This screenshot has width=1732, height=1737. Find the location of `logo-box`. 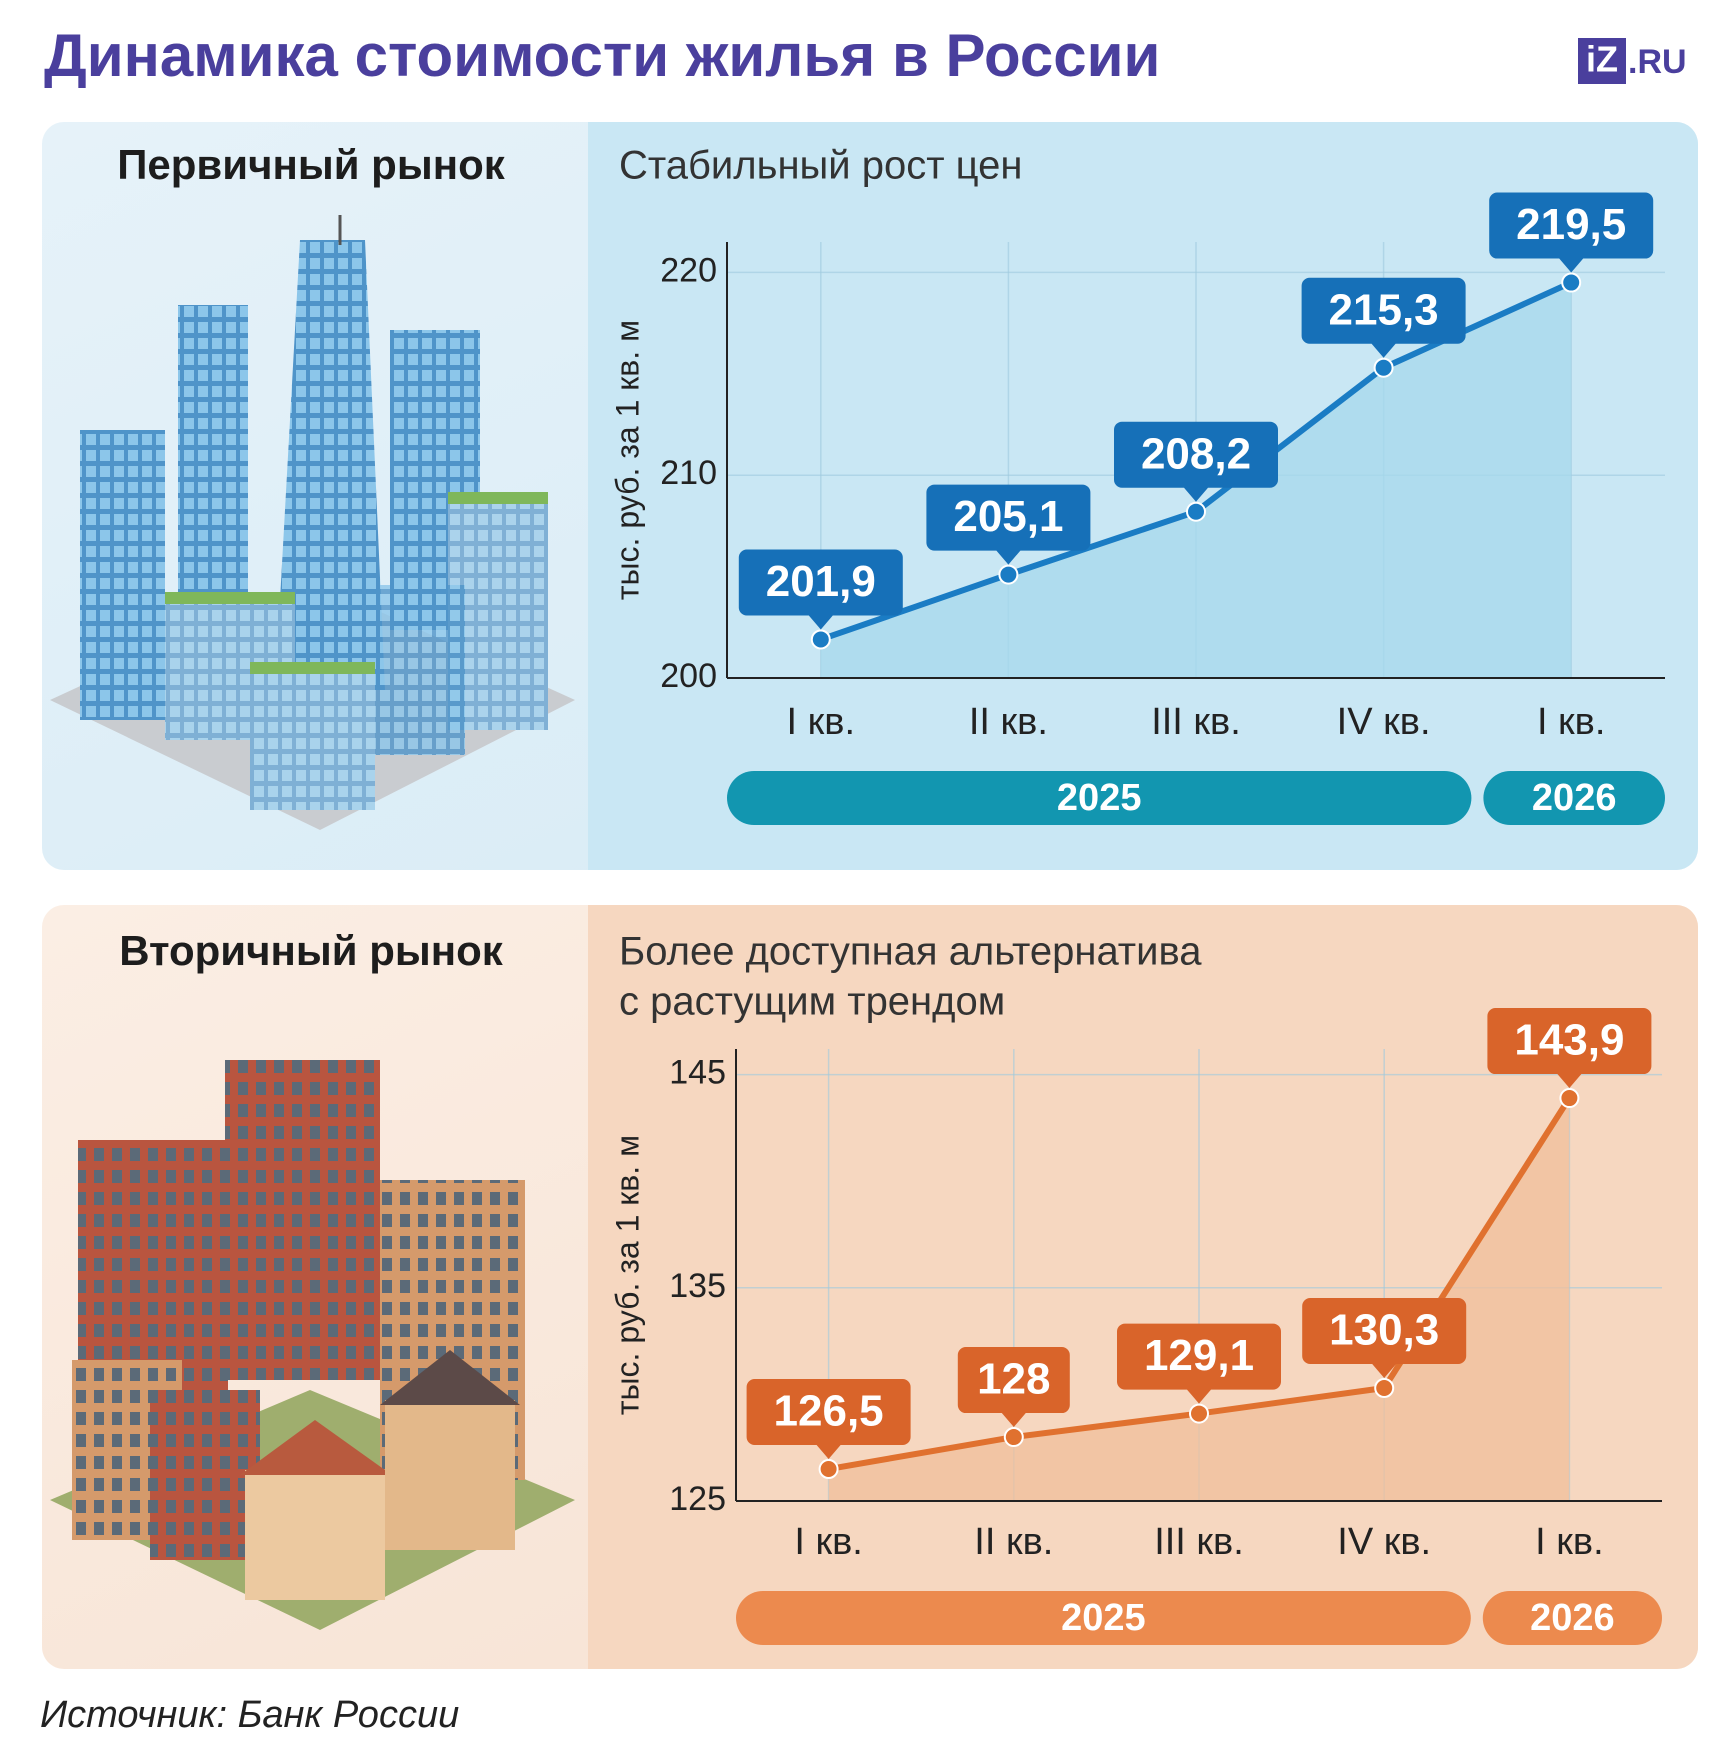

logo-box is located at coordinates (1602, 61).